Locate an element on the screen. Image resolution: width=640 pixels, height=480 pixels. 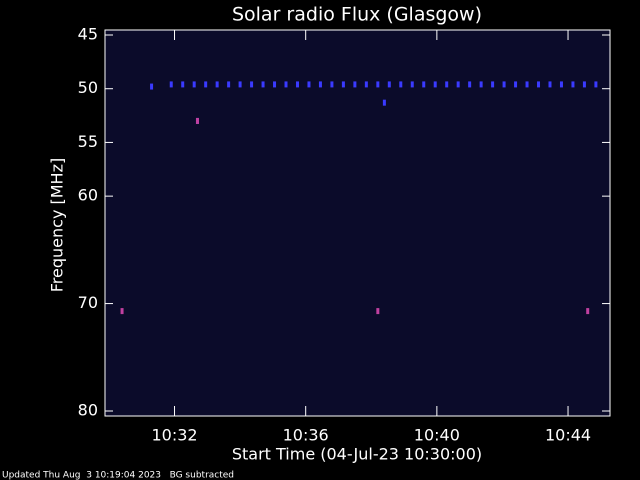
y-tick-label: 70 is located at coordinates (88, 302).